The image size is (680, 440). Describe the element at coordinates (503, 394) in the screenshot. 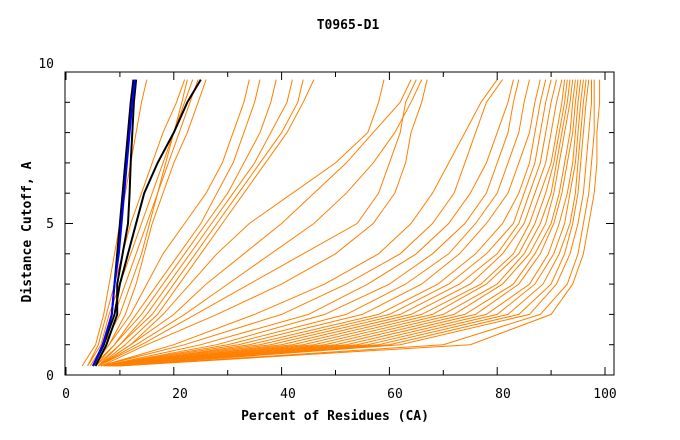

I see `x-tick-label: 80` at that location.